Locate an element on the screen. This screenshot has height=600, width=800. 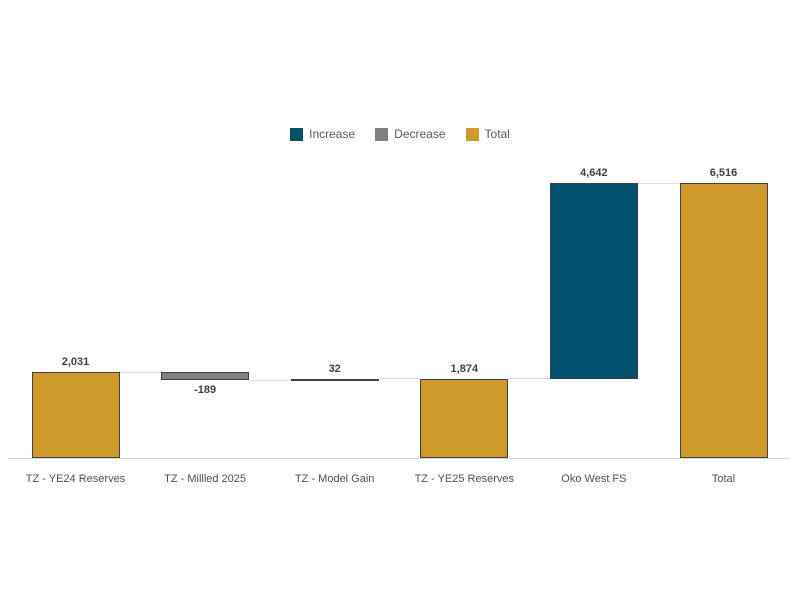
increase-swatch-icon is located at coordinates (297, 134).